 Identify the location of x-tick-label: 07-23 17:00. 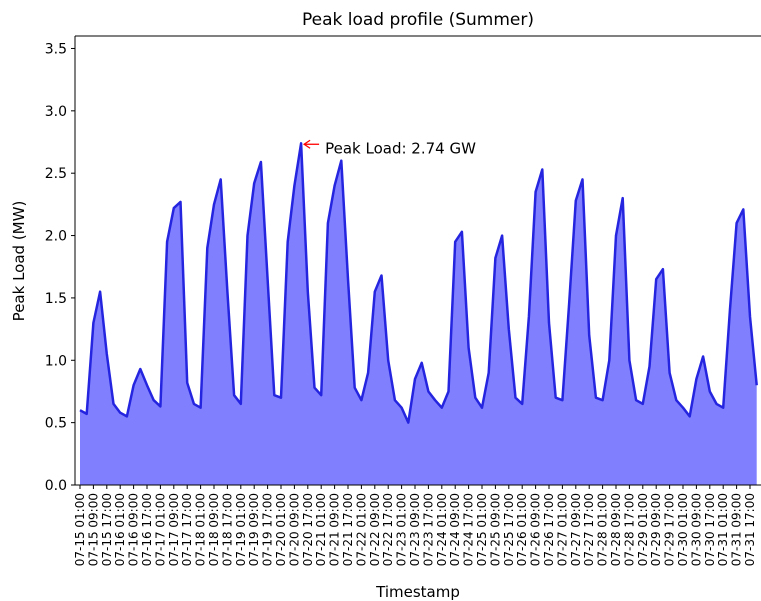
(428, 529).